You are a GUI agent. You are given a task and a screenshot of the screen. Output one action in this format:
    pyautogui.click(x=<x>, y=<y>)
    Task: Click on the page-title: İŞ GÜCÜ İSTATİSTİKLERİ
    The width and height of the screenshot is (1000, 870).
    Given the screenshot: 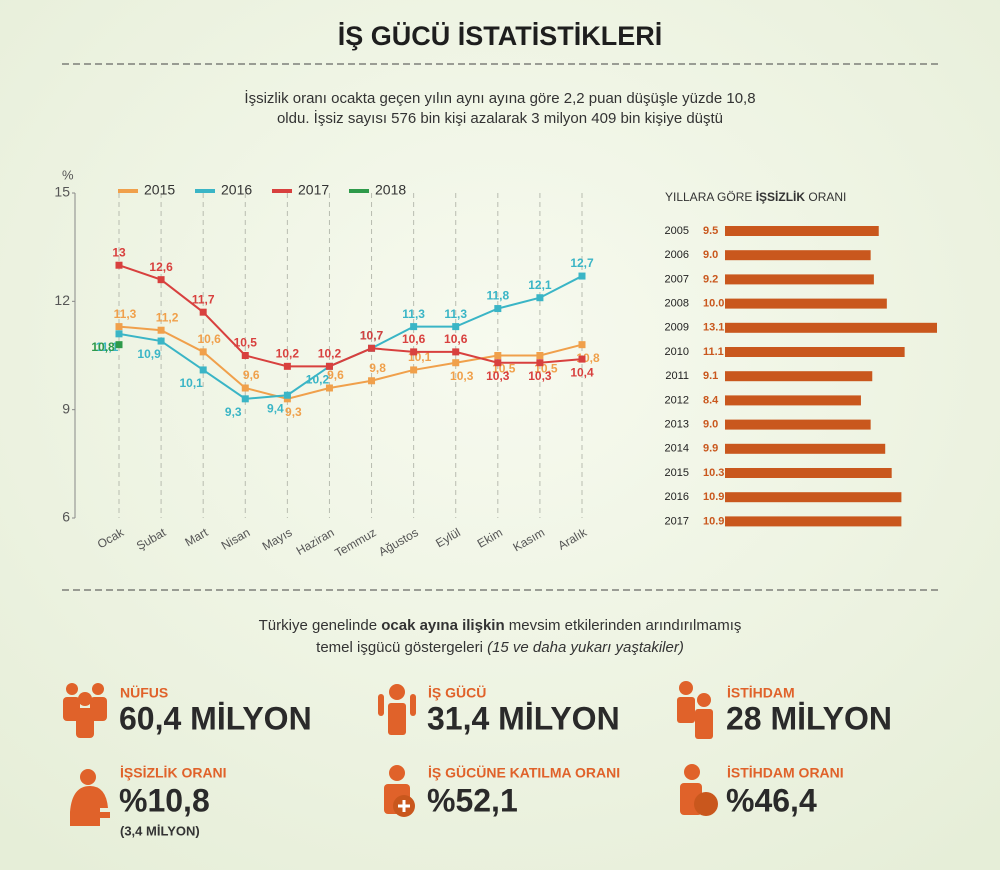 What is the action you would take?
    pyautogui.click(x=500, y=36)
    